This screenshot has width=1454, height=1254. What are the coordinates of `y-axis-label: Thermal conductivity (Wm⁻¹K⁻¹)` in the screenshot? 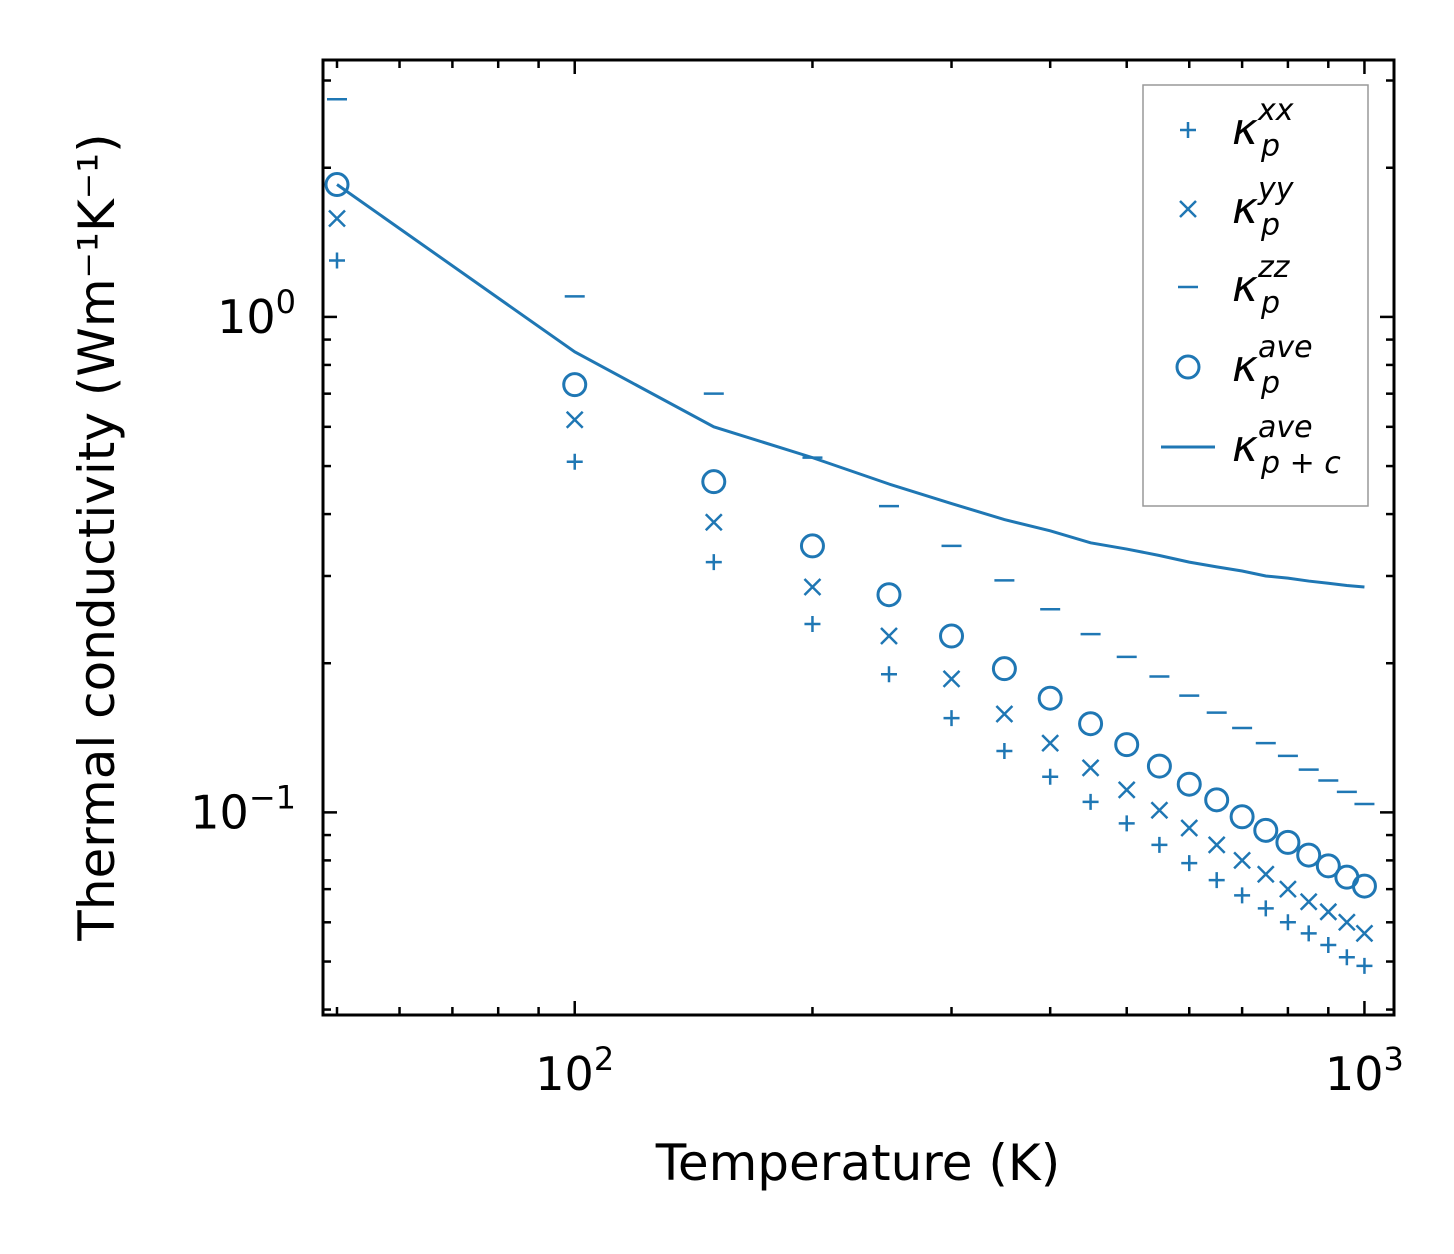 It's located at (97, 537).